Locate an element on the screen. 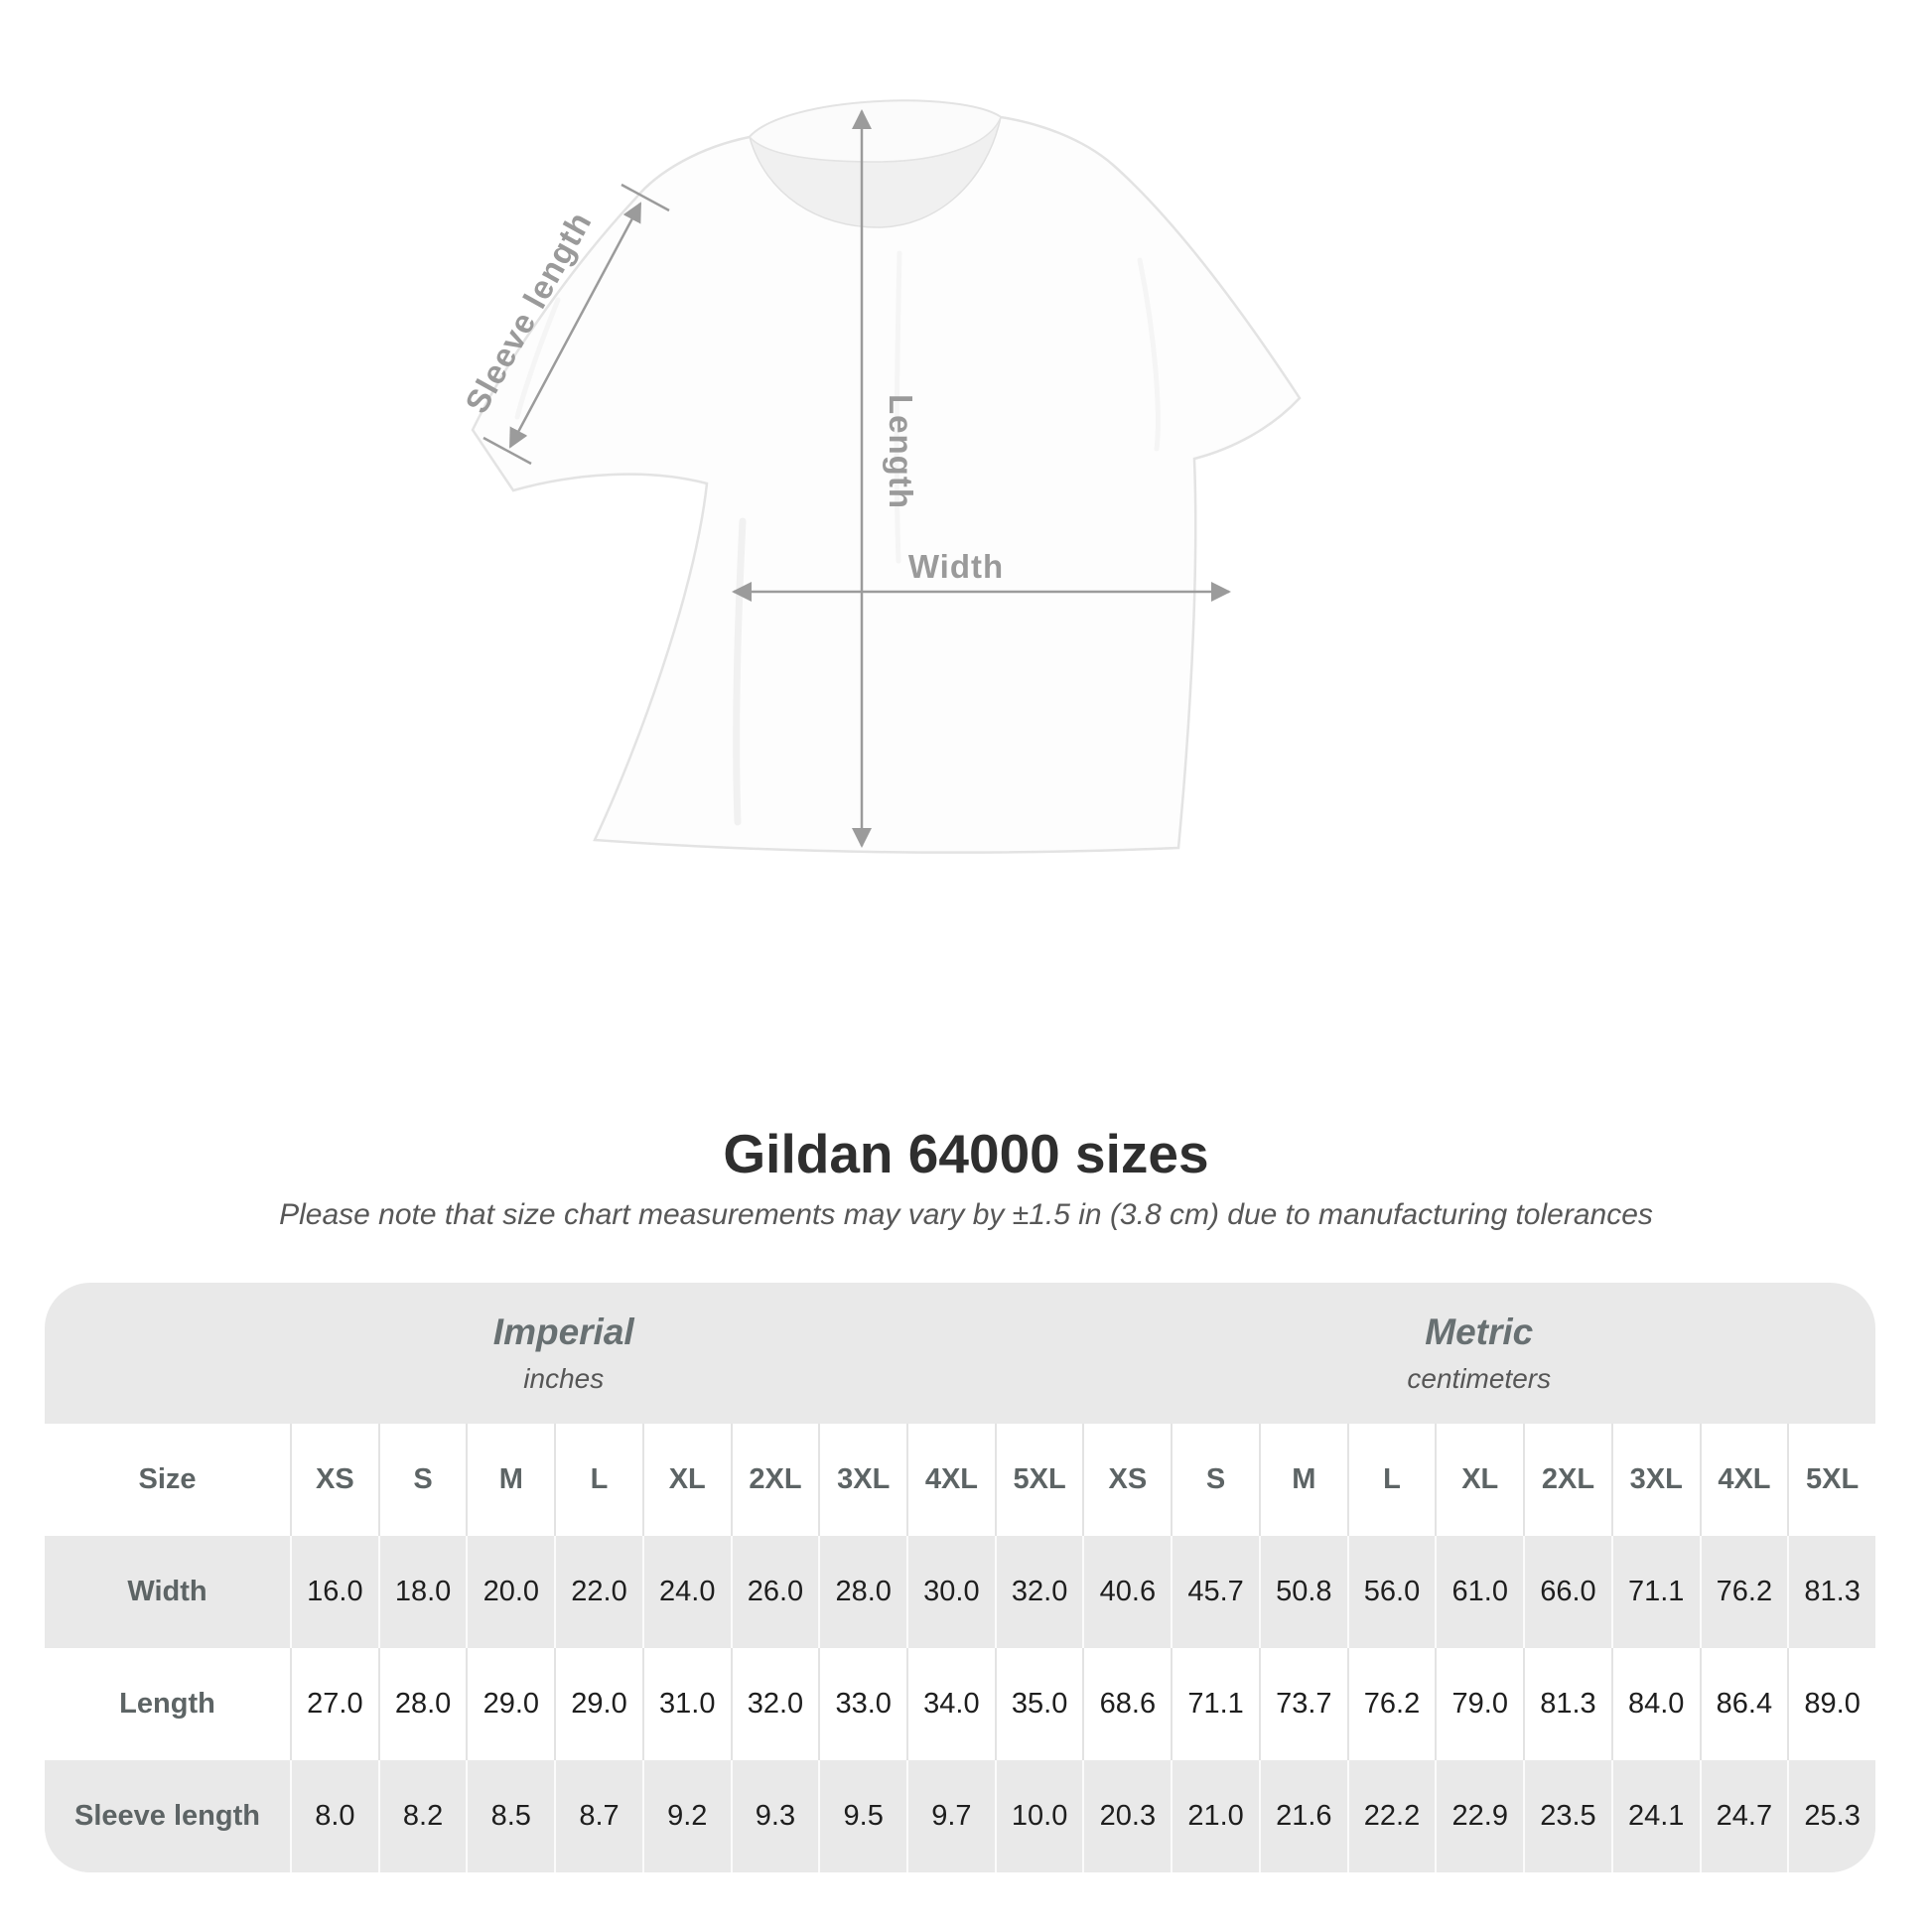  width-imperial-4xl: 30.0 is located at coordinates (951, 1592).